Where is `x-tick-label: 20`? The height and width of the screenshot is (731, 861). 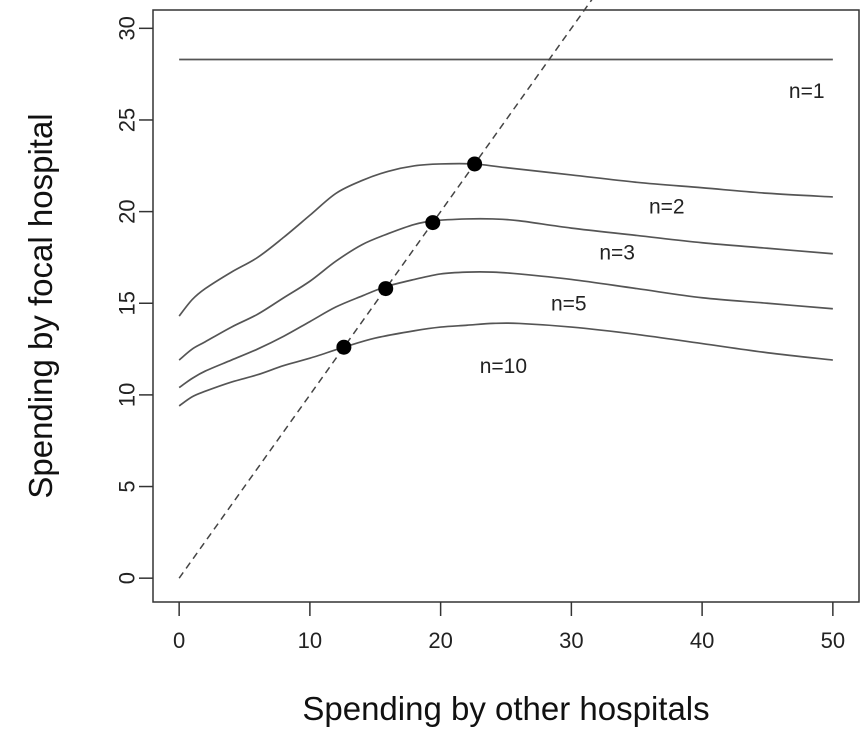 x-tick-label: 20 is located at coordinates (440, 640).